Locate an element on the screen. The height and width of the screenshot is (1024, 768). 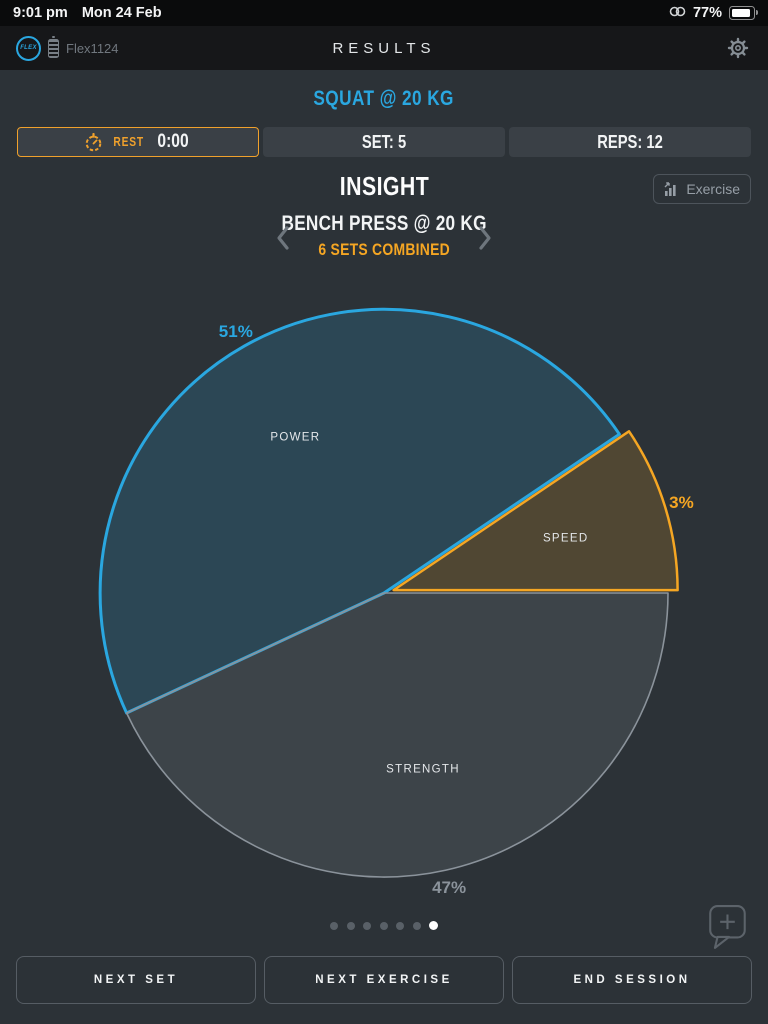
status-time: 9:01 pm is located at coordinates (40, 13).